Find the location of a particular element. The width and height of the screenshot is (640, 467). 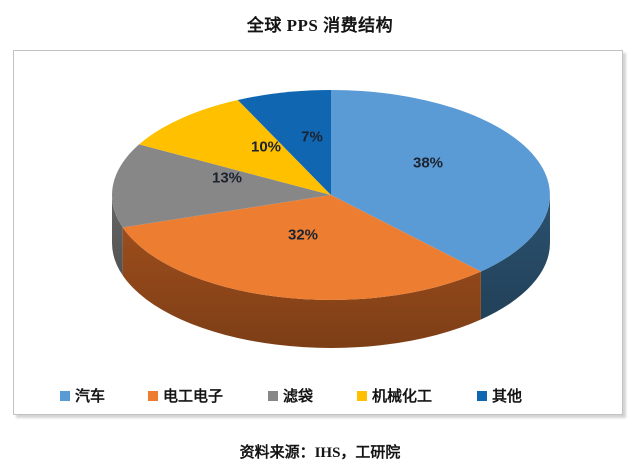

slice-percent-label-1: 32% is located at coordinates (303, 235).